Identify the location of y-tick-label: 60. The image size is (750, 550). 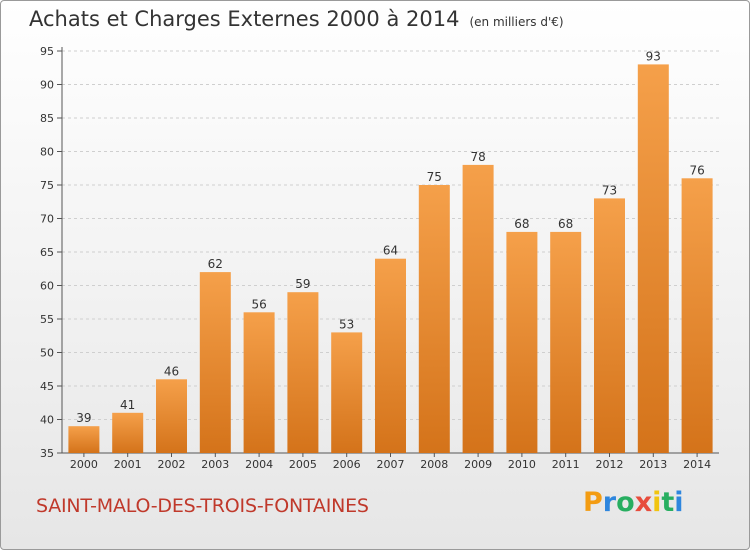
(47, 286).